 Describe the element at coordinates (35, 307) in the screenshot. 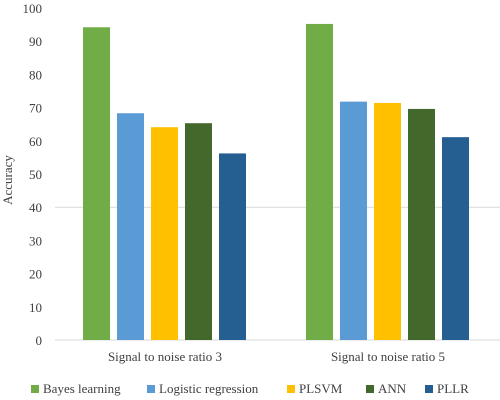

I see `y-tick-label: 10` at that location.